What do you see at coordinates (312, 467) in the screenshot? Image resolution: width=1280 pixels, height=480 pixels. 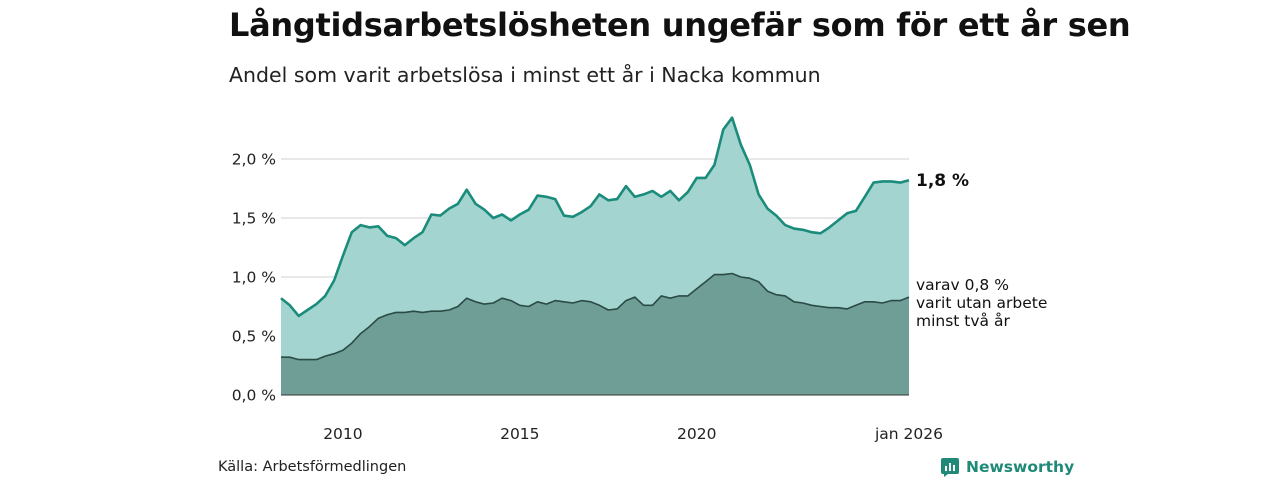 I see `source-note: Källa: Arbetsförmedlingen` at bounding box center [312, 467].